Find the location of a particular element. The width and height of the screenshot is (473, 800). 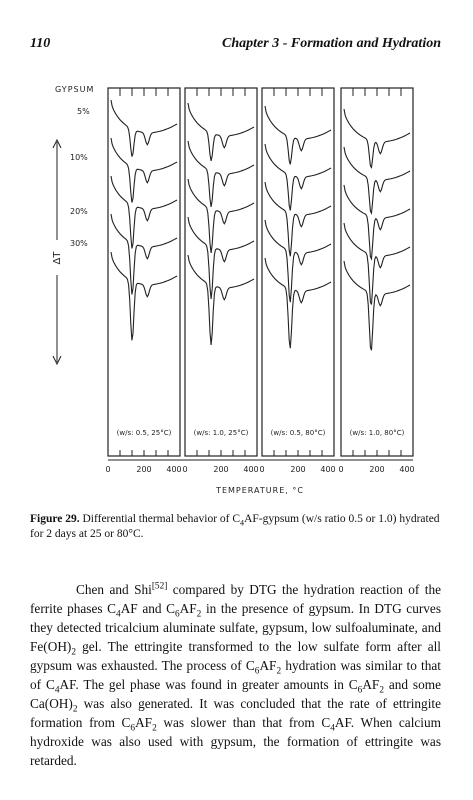

page-number: 110 is located at coordinates (40, 43).